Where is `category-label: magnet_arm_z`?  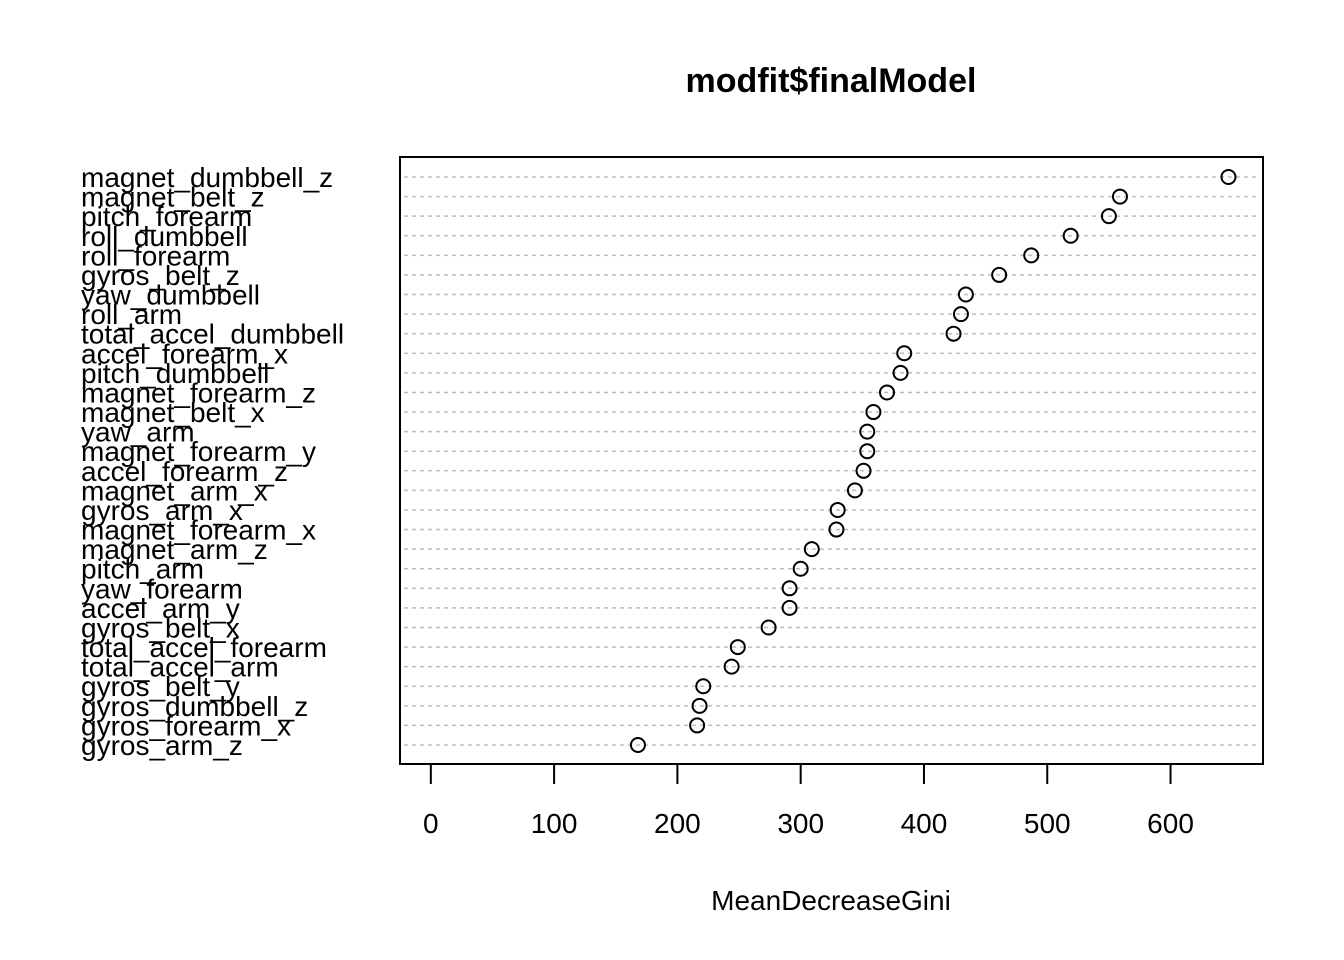
category-label: magnet_arm_z is located at coordinates (174, 549).